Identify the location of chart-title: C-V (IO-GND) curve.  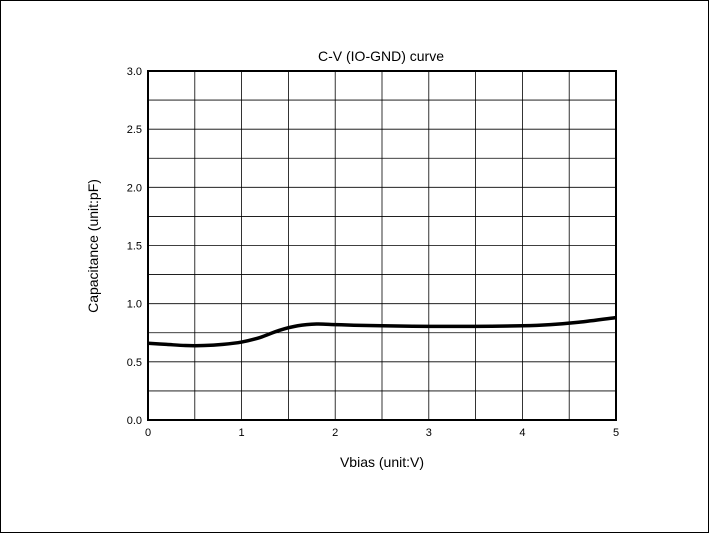
(381, 56).